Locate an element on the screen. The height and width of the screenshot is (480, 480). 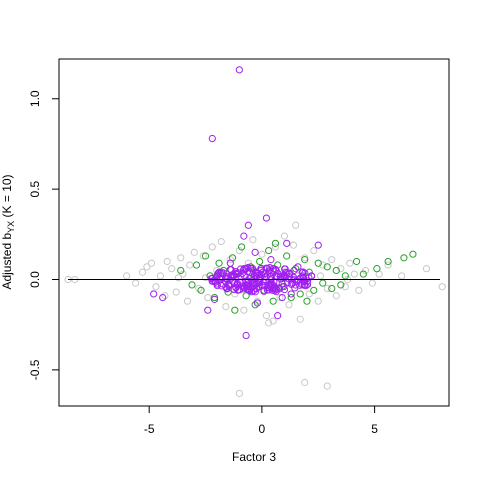
y-tick-label: 1.0 is located at coordinates (35, 98).